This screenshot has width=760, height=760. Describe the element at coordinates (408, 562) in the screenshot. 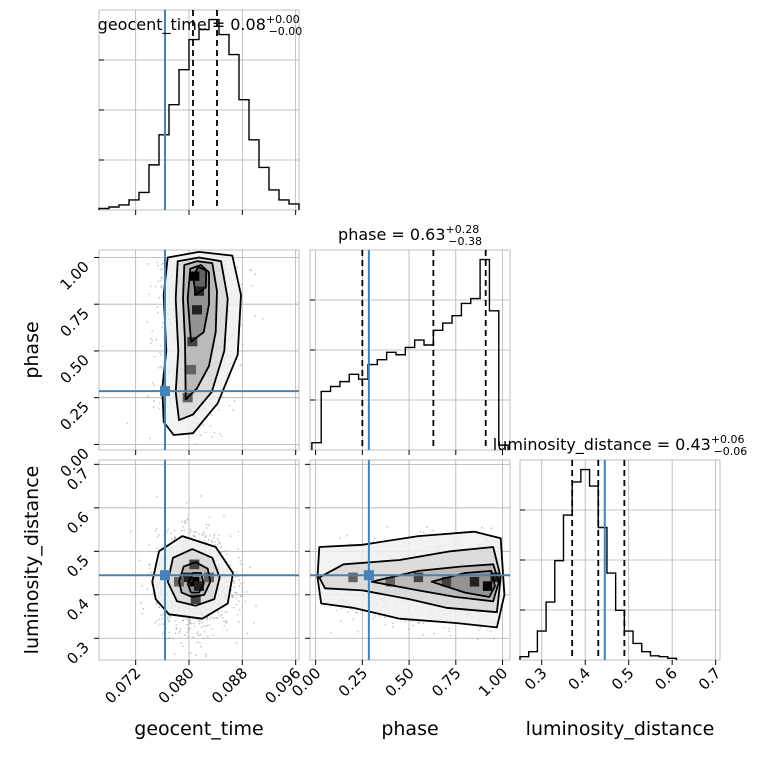

I see `scatter-panel-phase-vs-luminosity_distance` at that location.